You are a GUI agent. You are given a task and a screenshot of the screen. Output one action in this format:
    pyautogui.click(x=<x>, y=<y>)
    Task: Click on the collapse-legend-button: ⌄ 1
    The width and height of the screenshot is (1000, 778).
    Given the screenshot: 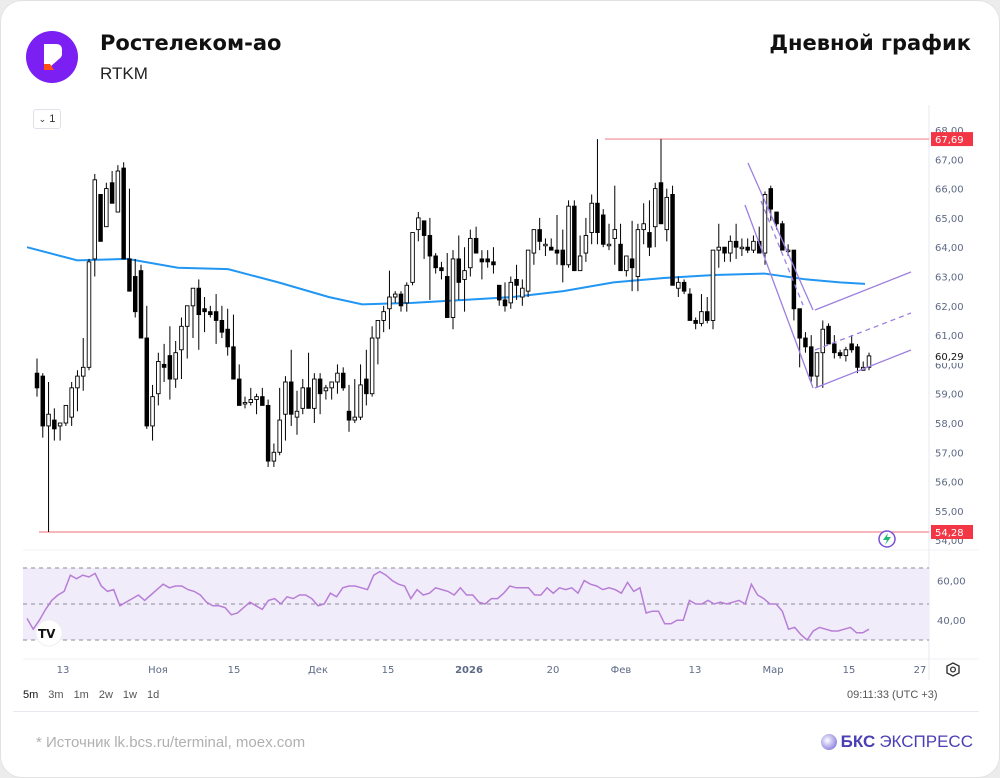 What is the action you would take?
    pyautogui.click(x=47, y=119)
    